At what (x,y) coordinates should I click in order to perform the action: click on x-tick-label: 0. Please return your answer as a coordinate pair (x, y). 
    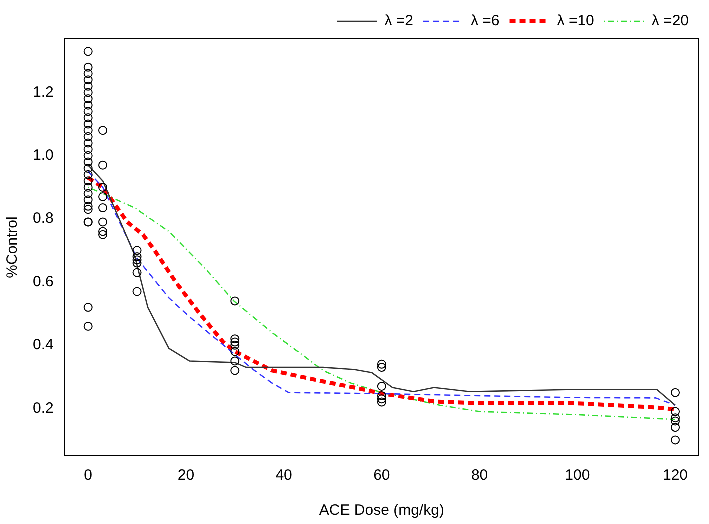
    Looking at the image, I should click on (88, 475).